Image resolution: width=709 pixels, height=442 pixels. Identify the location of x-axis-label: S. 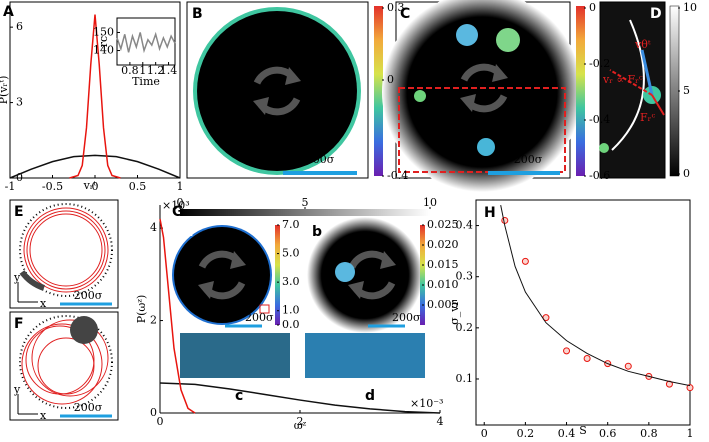
(583, 430).